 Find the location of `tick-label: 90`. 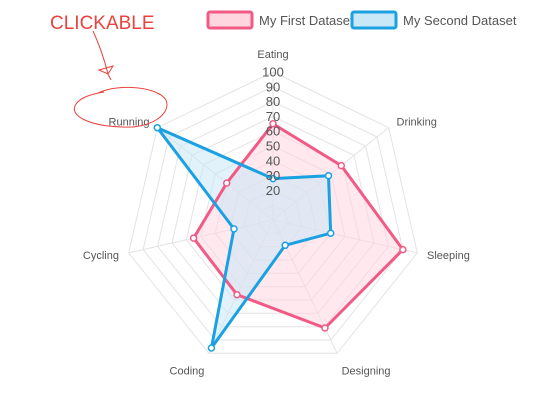

tick-label: 90 is located at coordinates (273, 86).